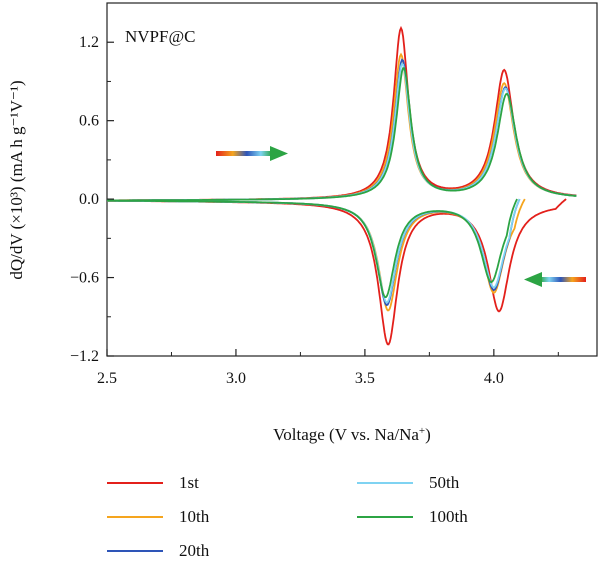  Describe the element at coordinates (365, 378) in the screenshot. I see `x-tick-label: 3.5` at that location.